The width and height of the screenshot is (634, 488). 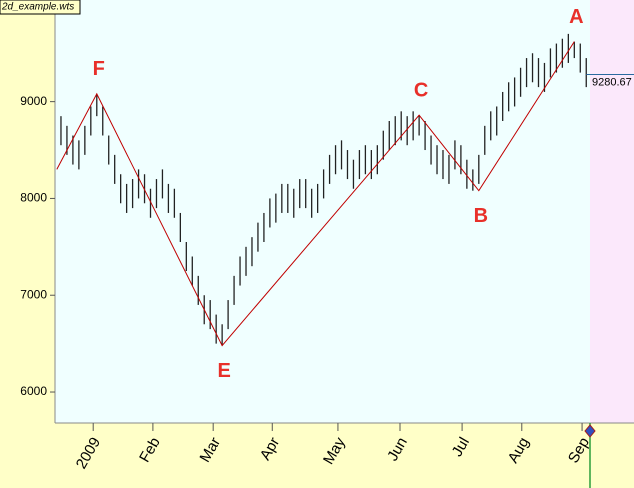 I want to click on y-tick-label: 6000, so click(x=33, y=391).